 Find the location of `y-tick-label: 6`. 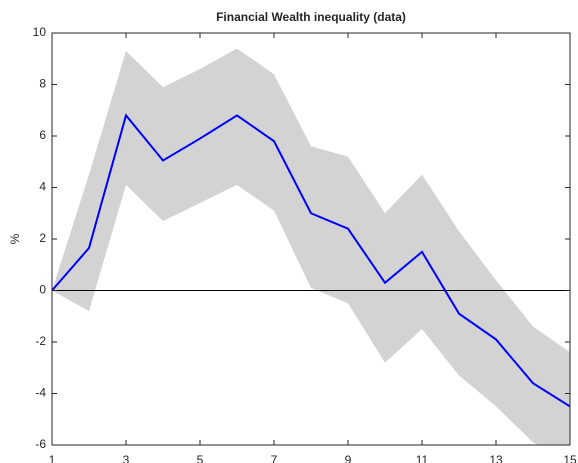

y-tick-label: 6 is located at coordinates (42, 135).